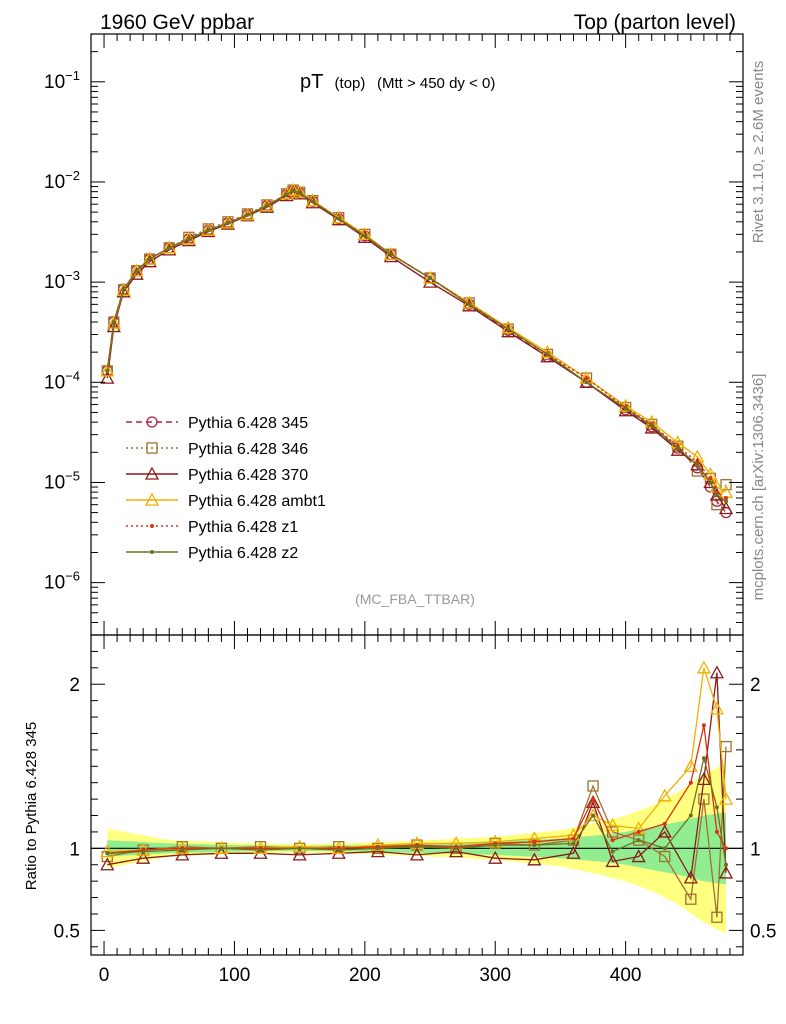 This screenshot has width=786, height=1024. Describe the element at coordinates (177, 22) in the screenshot. I see `header-left: 1960 GeV ppbar` at that location.